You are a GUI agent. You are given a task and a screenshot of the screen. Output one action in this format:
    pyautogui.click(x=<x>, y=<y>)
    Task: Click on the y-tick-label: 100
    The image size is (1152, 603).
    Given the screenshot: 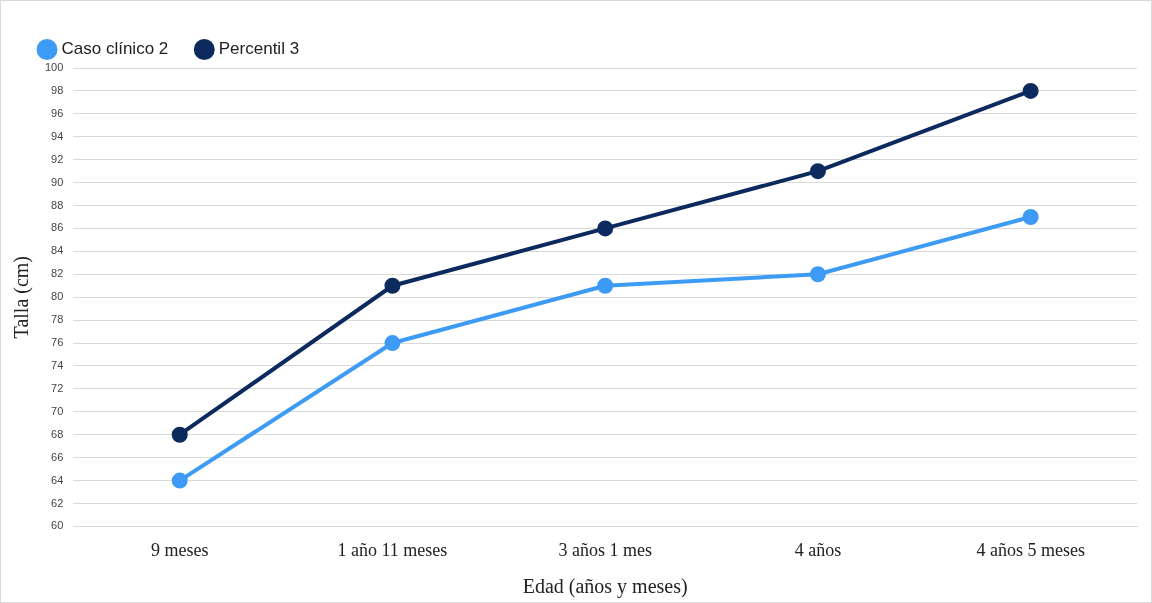 What is the action you would take?
    pyautogui.click(x=54, y=67)
    